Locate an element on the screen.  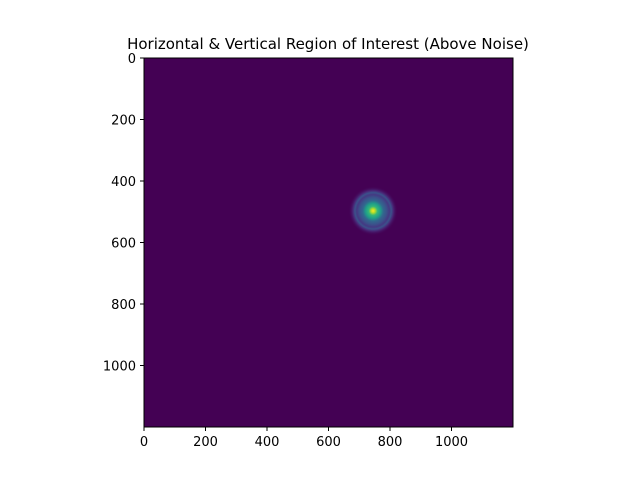
x-tick-label: 400 is located at coordinates (267, 442).